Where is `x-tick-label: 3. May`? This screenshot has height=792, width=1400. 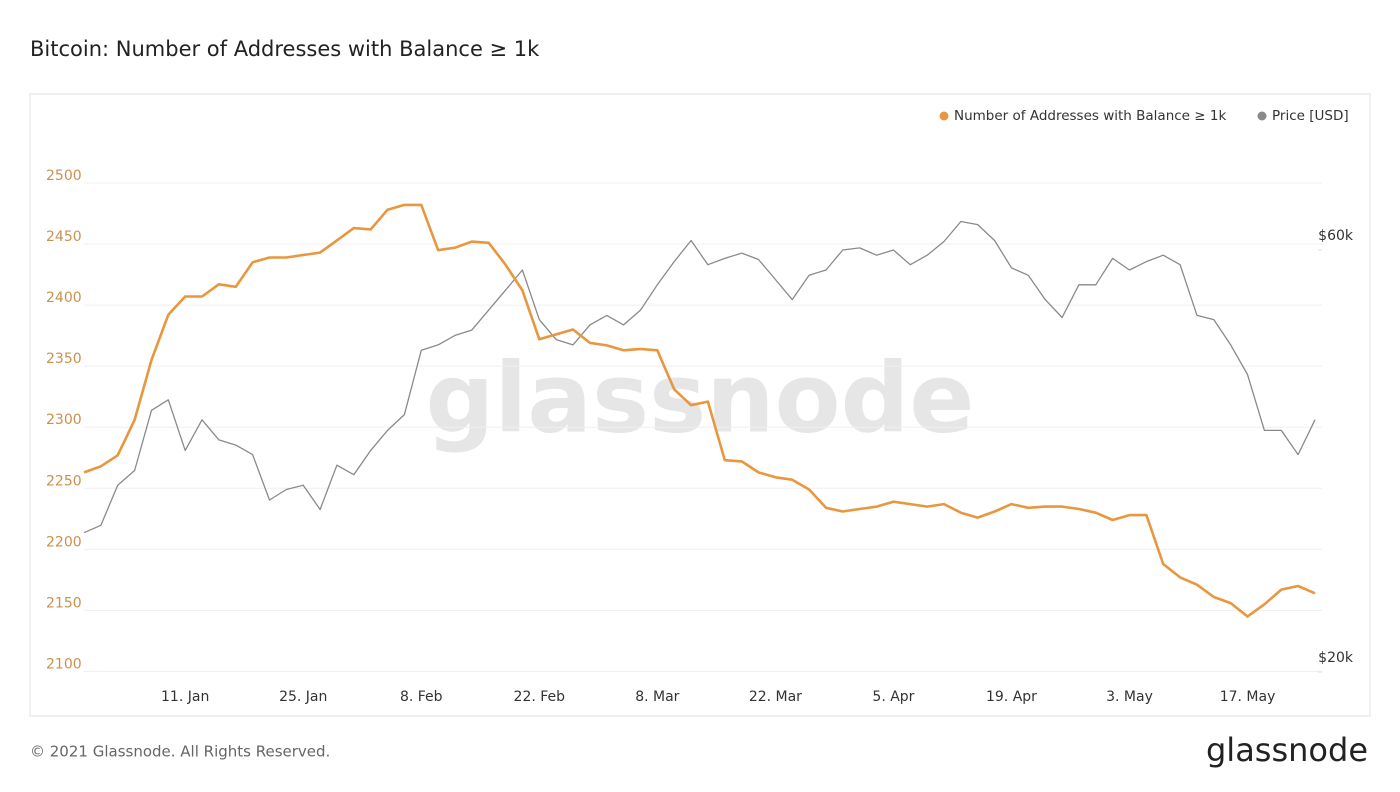
x-tick-label: 3. May is located at coordinates (1129, 697).